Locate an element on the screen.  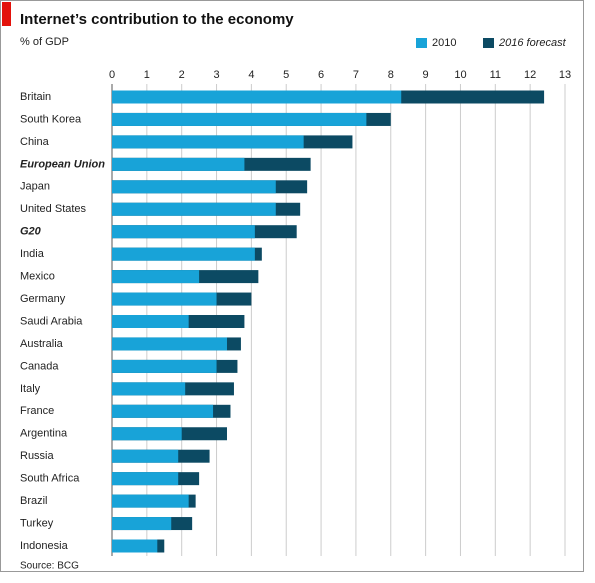
x-tick-label: 5 is located at coordinates (286, 75).